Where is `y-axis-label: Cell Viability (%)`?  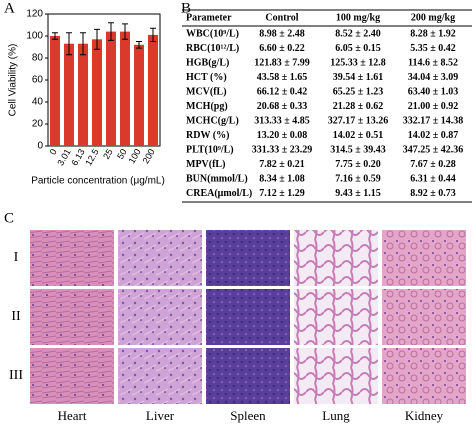
y-axis-label: Cell Viability (%) is located at coordinates (13, 80).